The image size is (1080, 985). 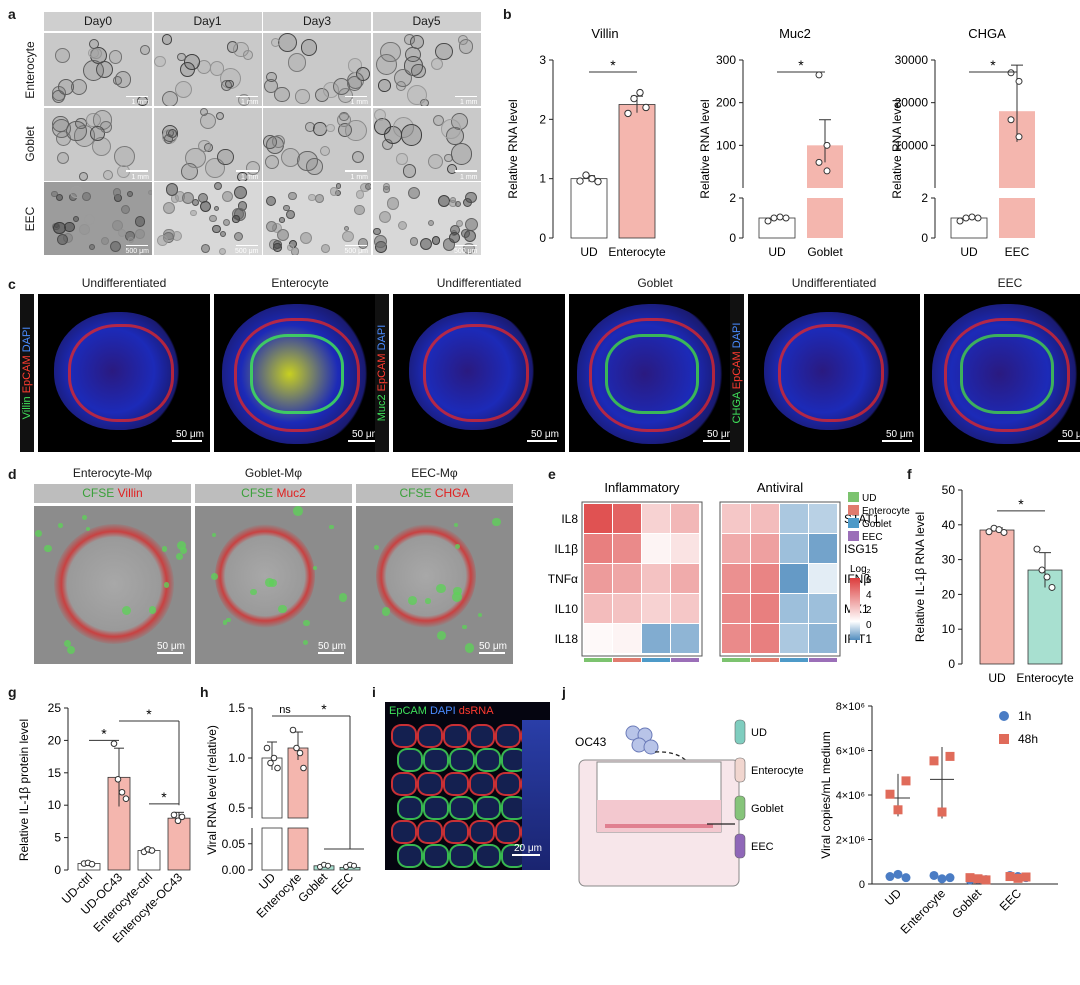 I want to click on y-tick-label: 30, so click(x=949, y=560).